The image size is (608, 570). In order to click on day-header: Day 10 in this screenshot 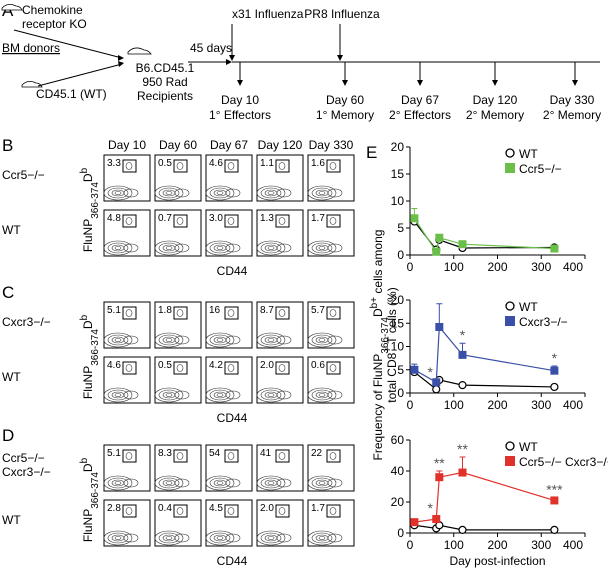, I will do `click(127, 145)`.